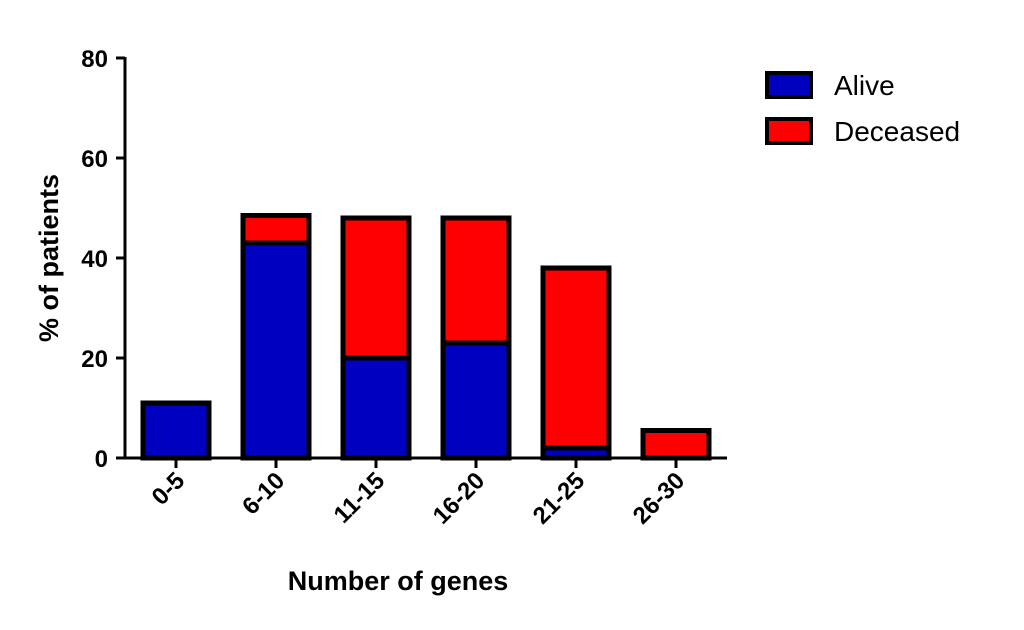 The height and width of the screenshot is (630, 1024). What do you see at coordinates (169, 489) in the screenshot?
I see `x-tick-label: 0-5` at bounding box center [169, 489].